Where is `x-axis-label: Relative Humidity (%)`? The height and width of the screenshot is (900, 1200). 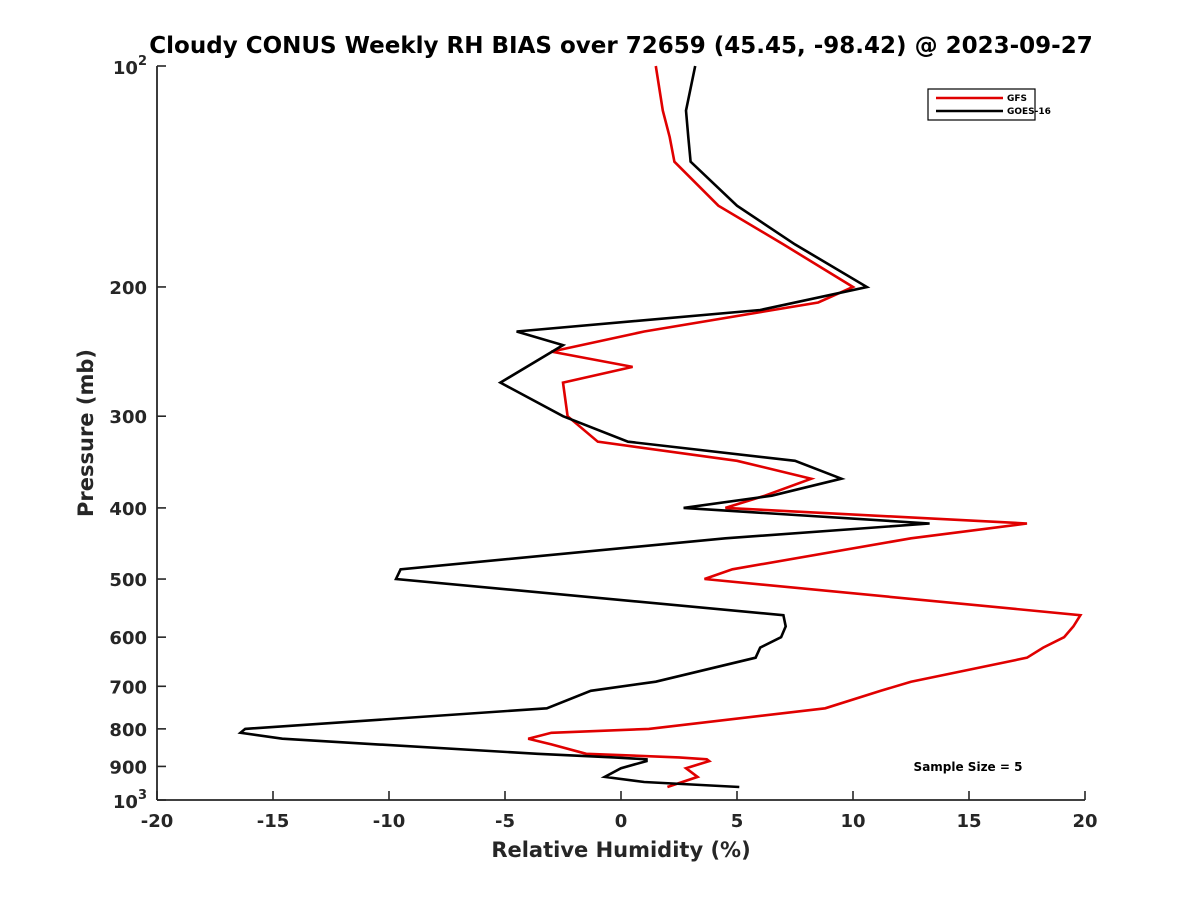 x-axis-label: Relative Humidity (%) is located at coordinates (620, 850).